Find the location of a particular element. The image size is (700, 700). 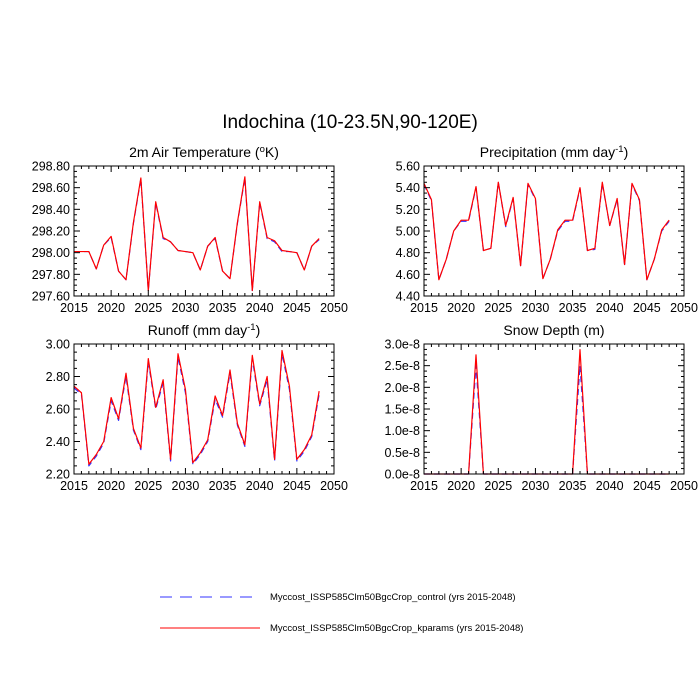

plot-frame-air-temperature is located at coordinates (204, 231).